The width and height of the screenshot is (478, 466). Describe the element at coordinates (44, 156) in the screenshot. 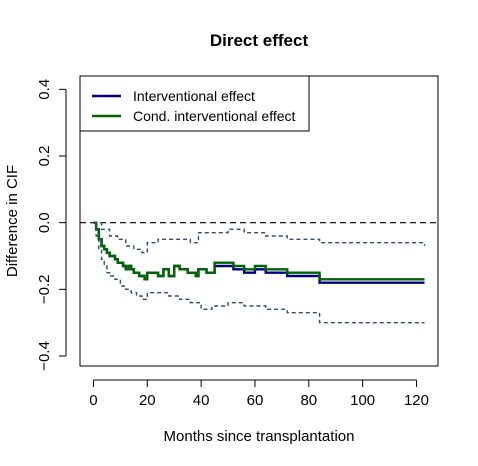

I see `y-tick-label-3: 0.2` at that location.